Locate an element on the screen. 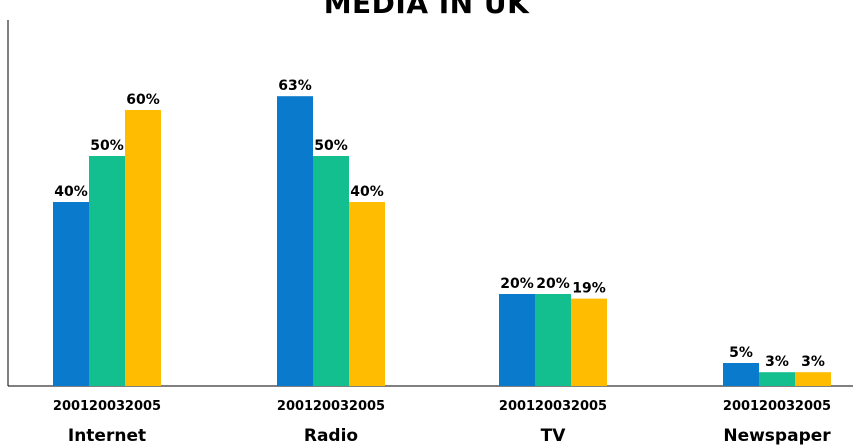 This screenshot has width=853, height=448. chart-title: MEDIA IN UK is located at coordinates (426, 10).